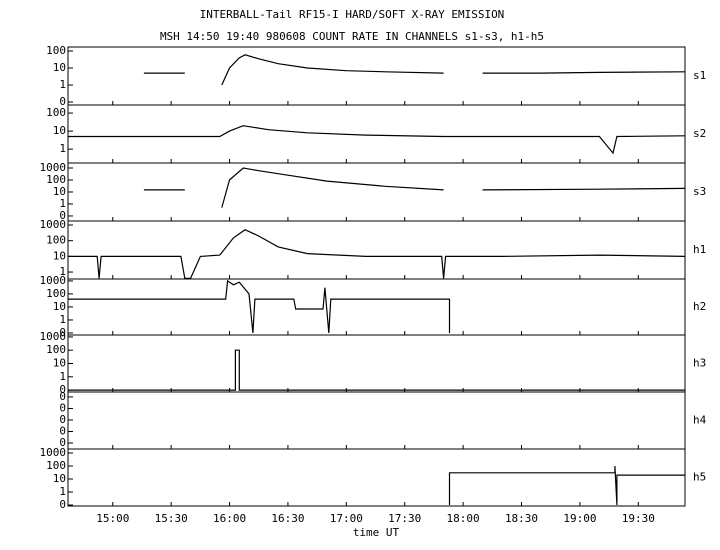 Image resolution: width=720 pixels, height=550 pixels. Describe the element at coordinates (700, 420) in the screenshot. I see `panel-label: h4` at that location.